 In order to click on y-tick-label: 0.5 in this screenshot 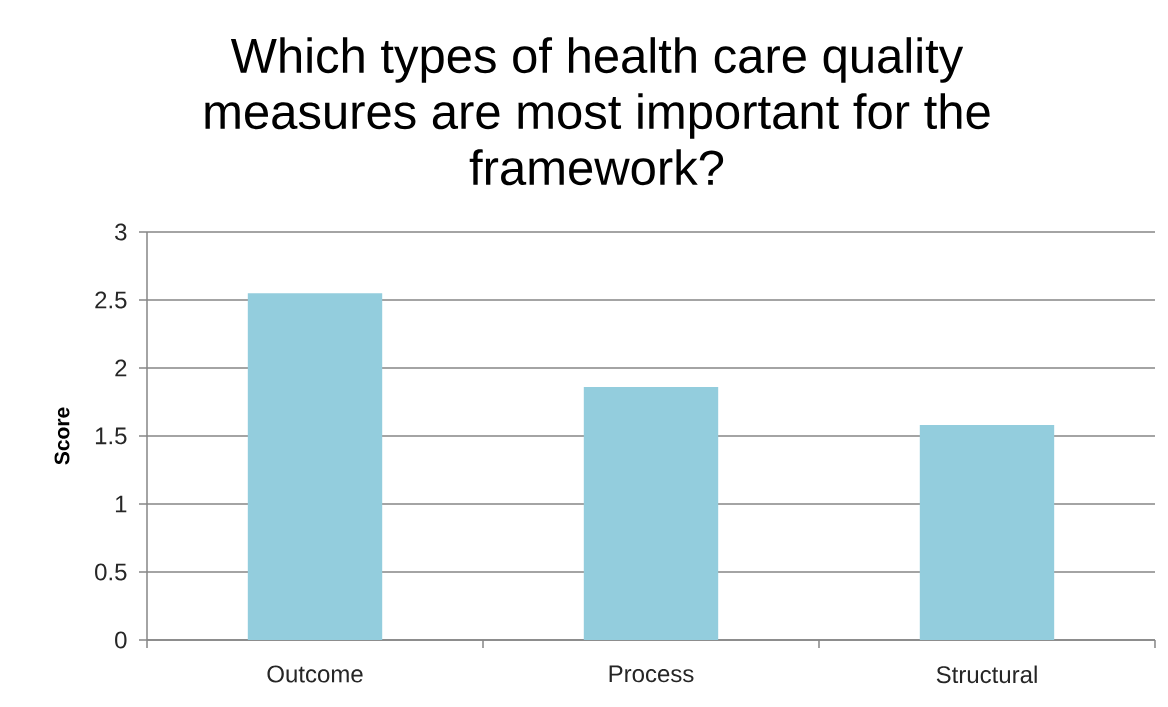, I will do `click(111, 572)`.